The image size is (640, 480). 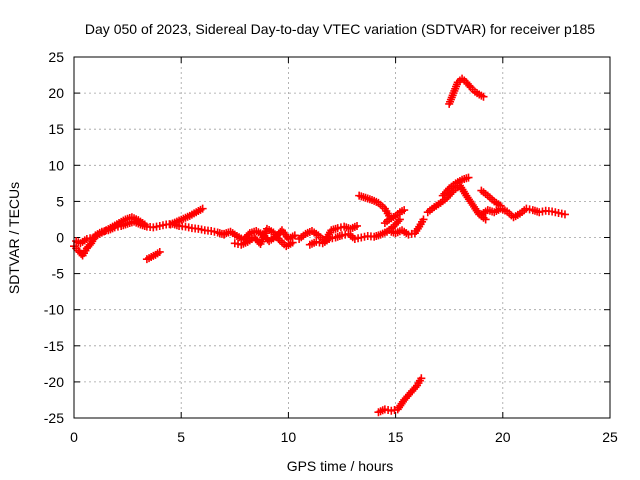 I want to click on y-tick-label: -15, so click(x=54, y=346).